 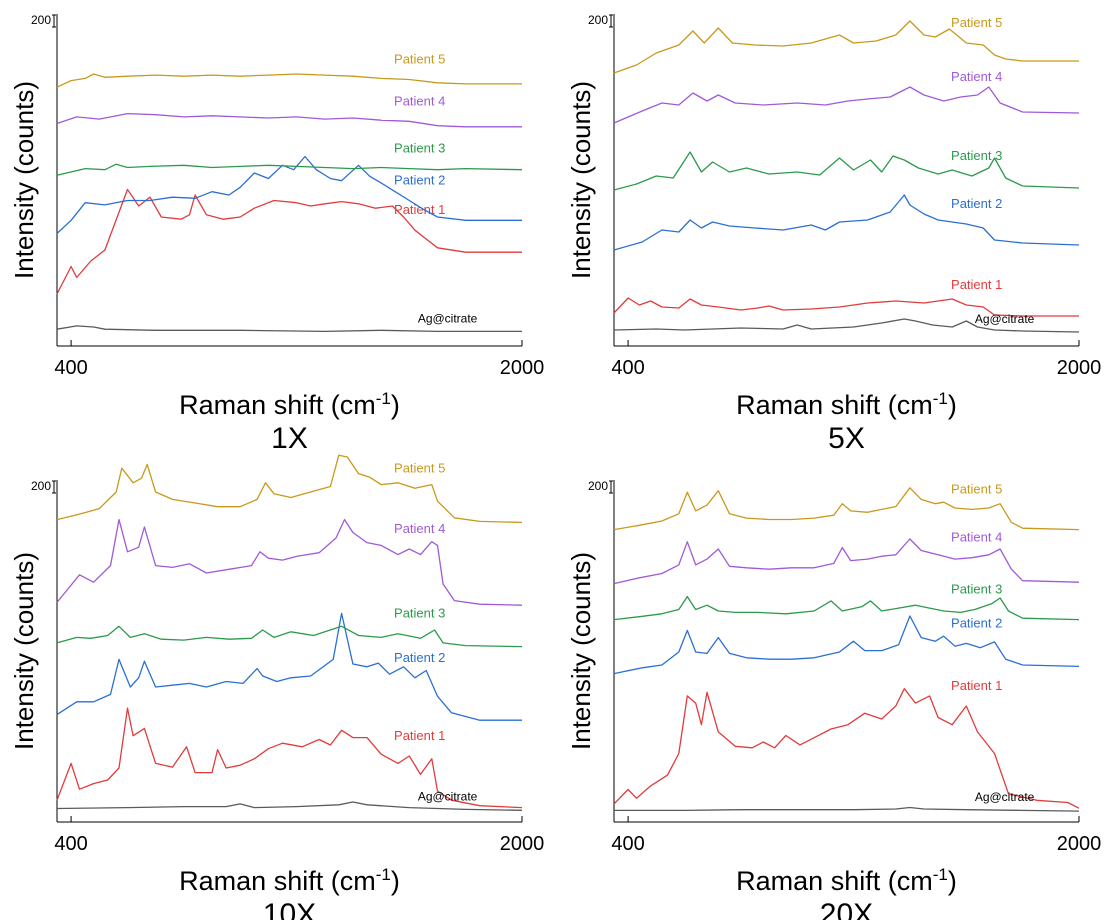 What do you see at coordinates (289, 909) in the screenshot?
I see `panel-title: 10X` at bounding box center [289, 909].